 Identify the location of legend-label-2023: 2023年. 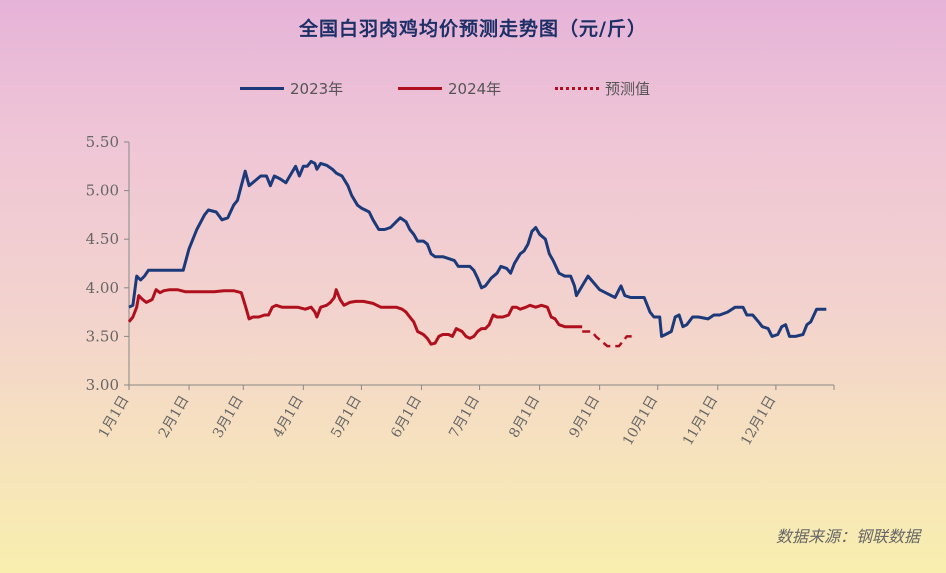
(317, 89).